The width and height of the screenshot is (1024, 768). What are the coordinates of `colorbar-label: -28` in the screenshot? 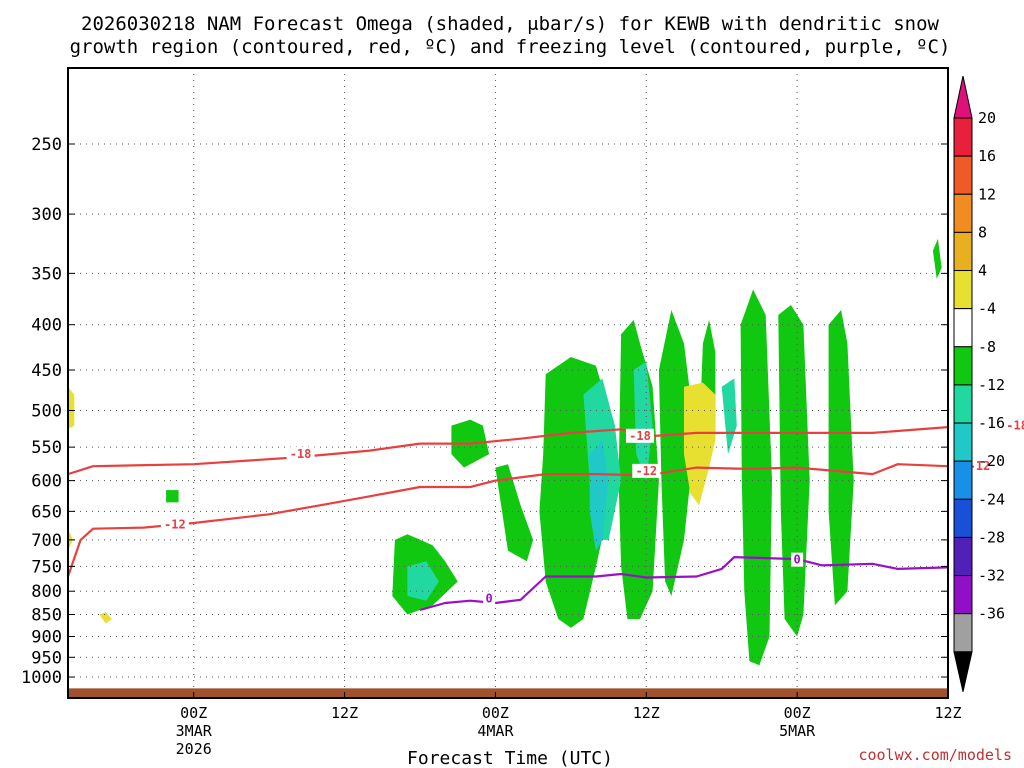 It's located at (991, 537).